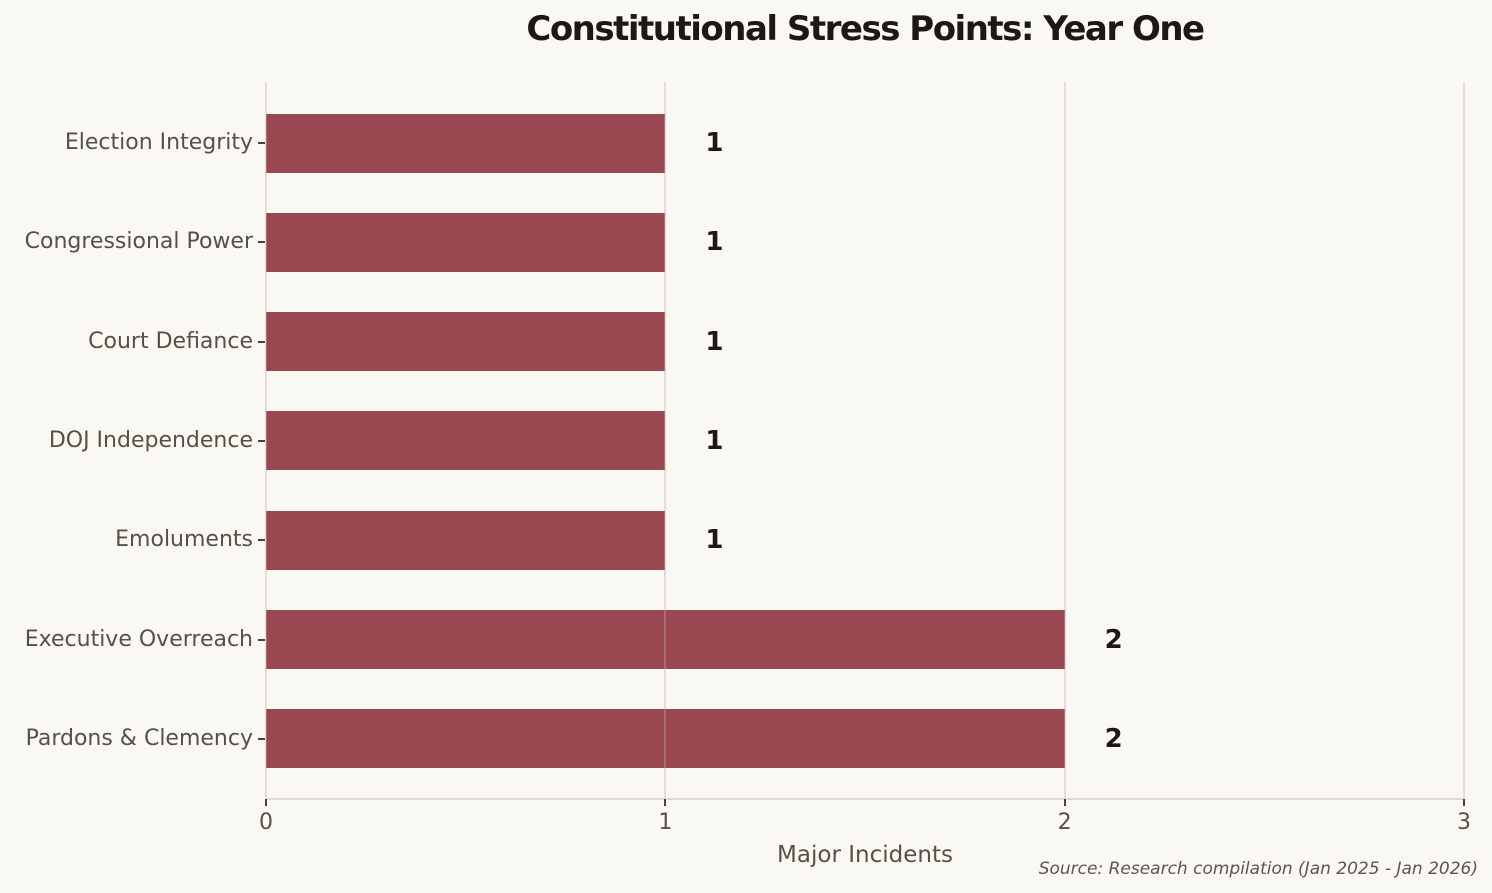 This screenshot has width=1492, height=893. Describe the element at coordinates (184, 540) in the screenshot. I see `category-label-emoluments: Emoluments` at that location.